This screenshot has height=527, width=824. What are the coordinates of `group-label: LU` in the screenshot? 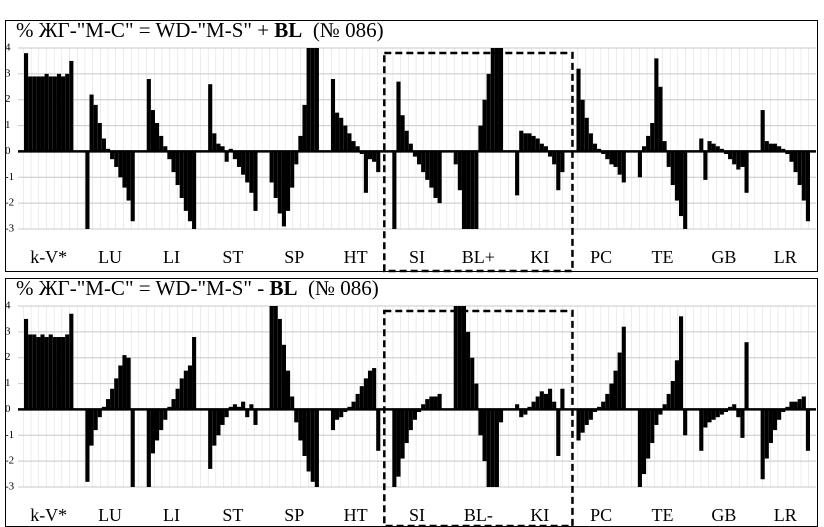 It's located at (110, 257).